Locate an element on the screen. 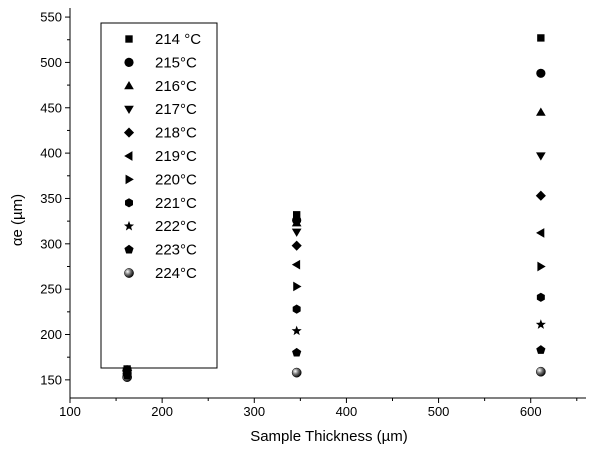 Image resolution: width=589 pixels, height=450 pixels. legend-label: 218°C is located at coordinates (176, 133).